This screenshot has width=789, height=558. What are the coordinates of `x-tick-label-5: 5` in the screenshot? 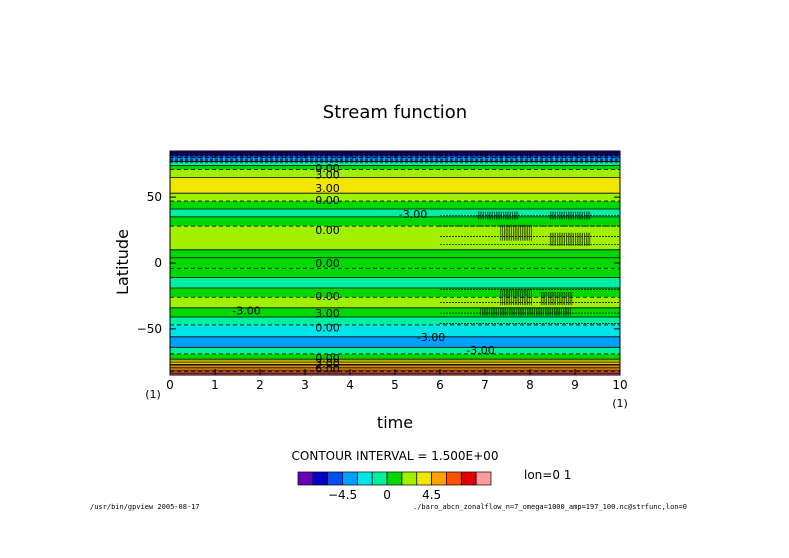 It's located at (395, 385).